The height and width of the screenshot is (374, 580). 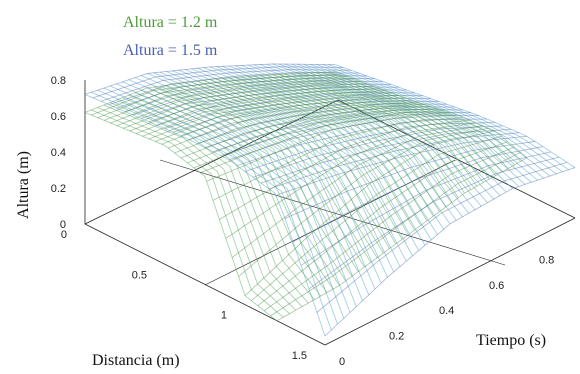 What do you see at coordinates (58, 81) in the screenshot?
I see `z-tick-label: 0.8` at bounding box center [58, 81].